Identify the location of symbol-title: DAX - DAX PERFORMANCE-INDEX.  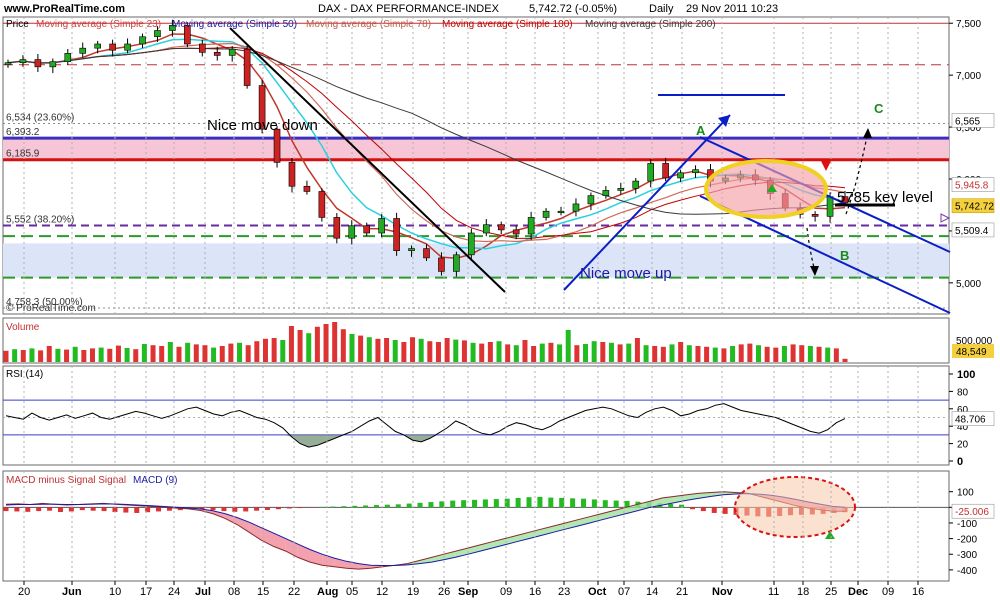
(409, 9).